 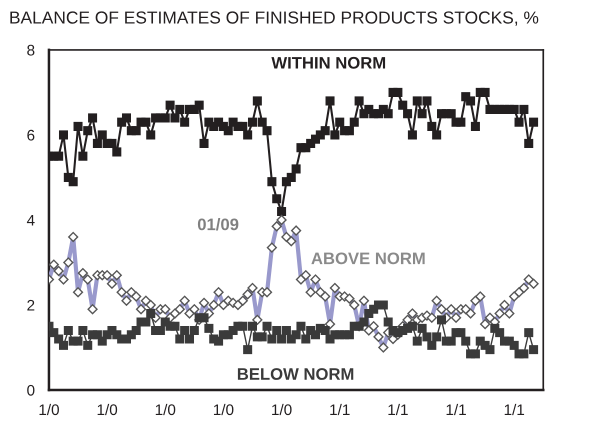 I want to click on chart-title: BALANCE OF ESTIMATES OF FINISHED PRODUCTS STOCKS, %, so click(x=274, y=18).